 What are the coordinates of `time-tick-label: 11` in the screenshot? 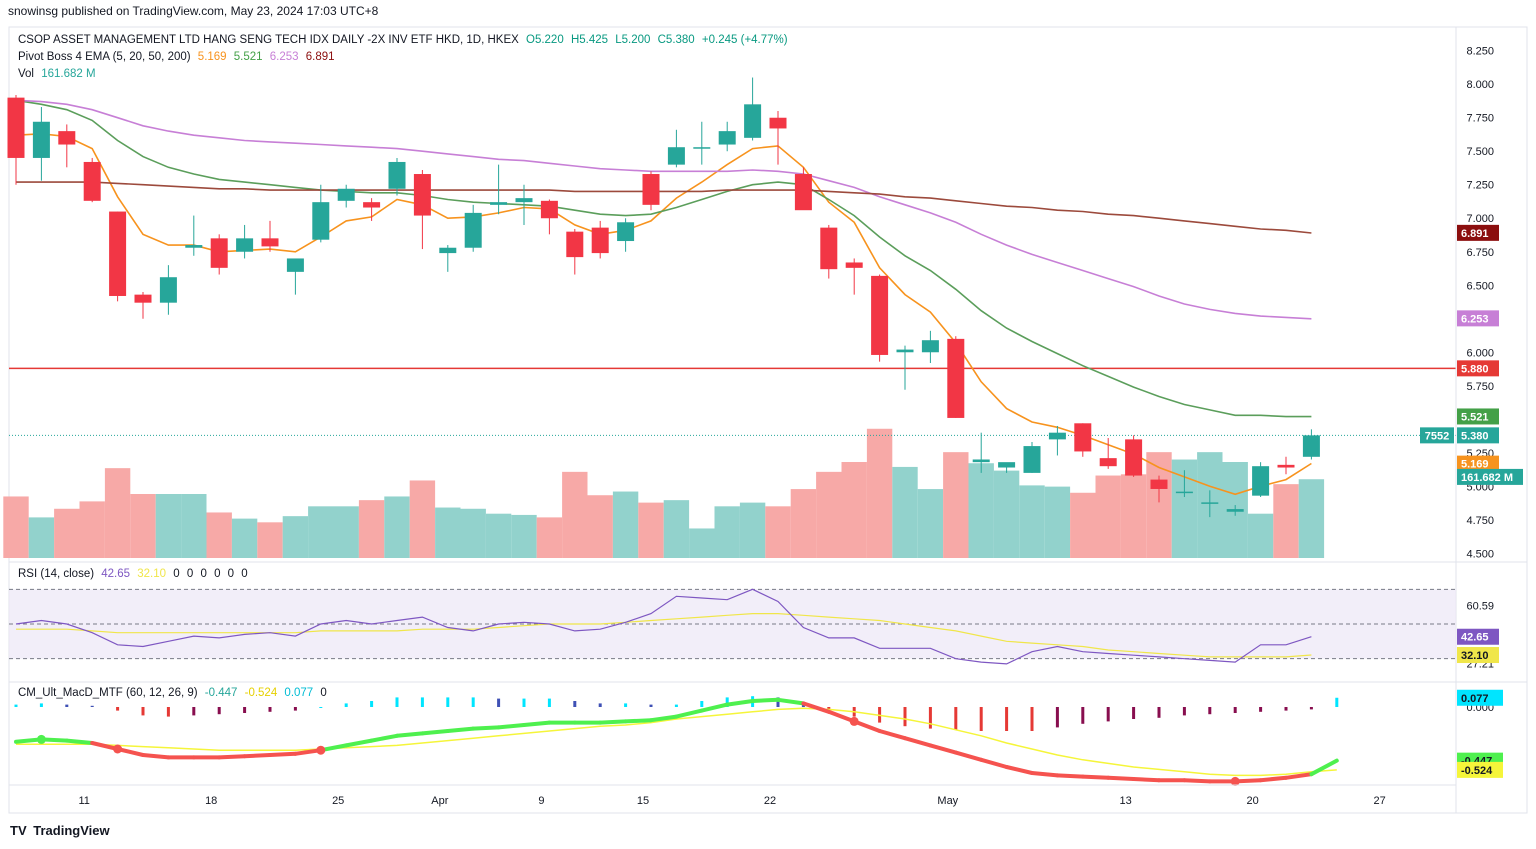 It's located at (83, 801).